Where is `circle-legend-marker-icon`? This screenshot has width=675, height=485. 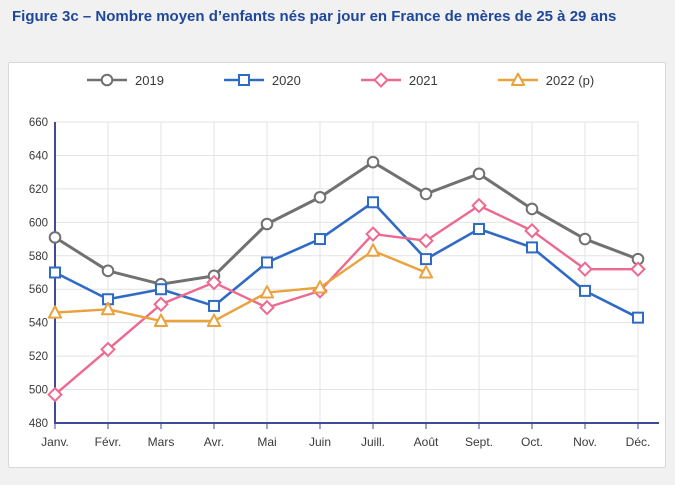
circle-legend-marker-icon is located at coordinates (107, 80).